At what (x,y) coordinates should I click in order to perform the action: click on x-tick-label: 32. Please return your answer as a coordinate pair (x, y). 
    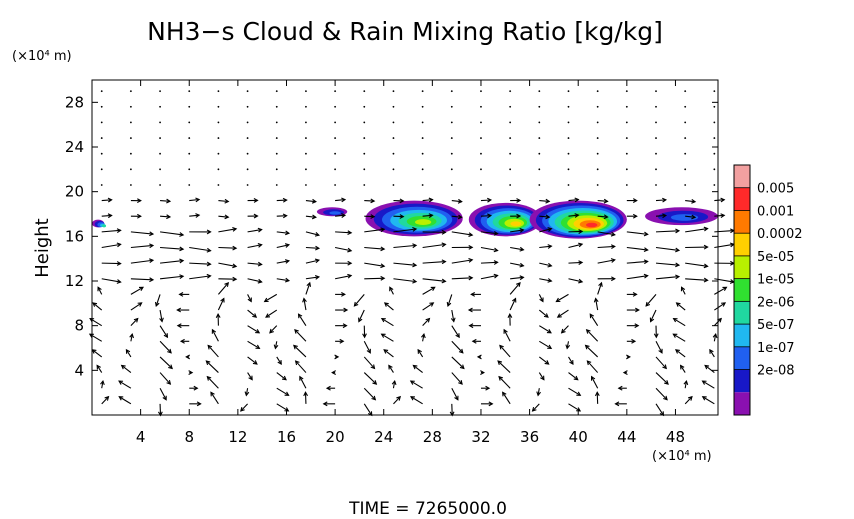
    Looking at the image, I should click on (480, 437).